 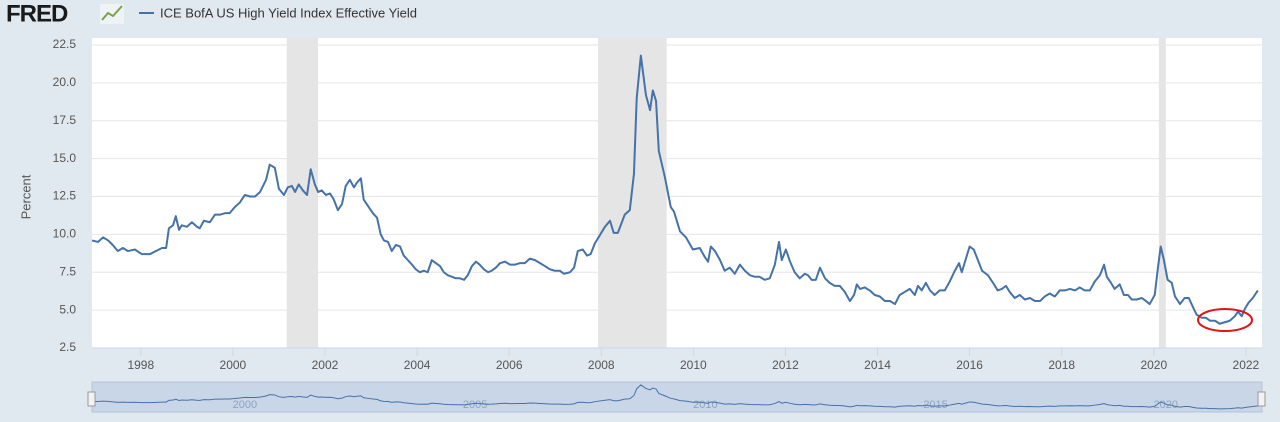 What do you see at coordinates (417, 365) in the screenshot?
I see `x-tick-label: 2004` at bounding box center [417, 365].